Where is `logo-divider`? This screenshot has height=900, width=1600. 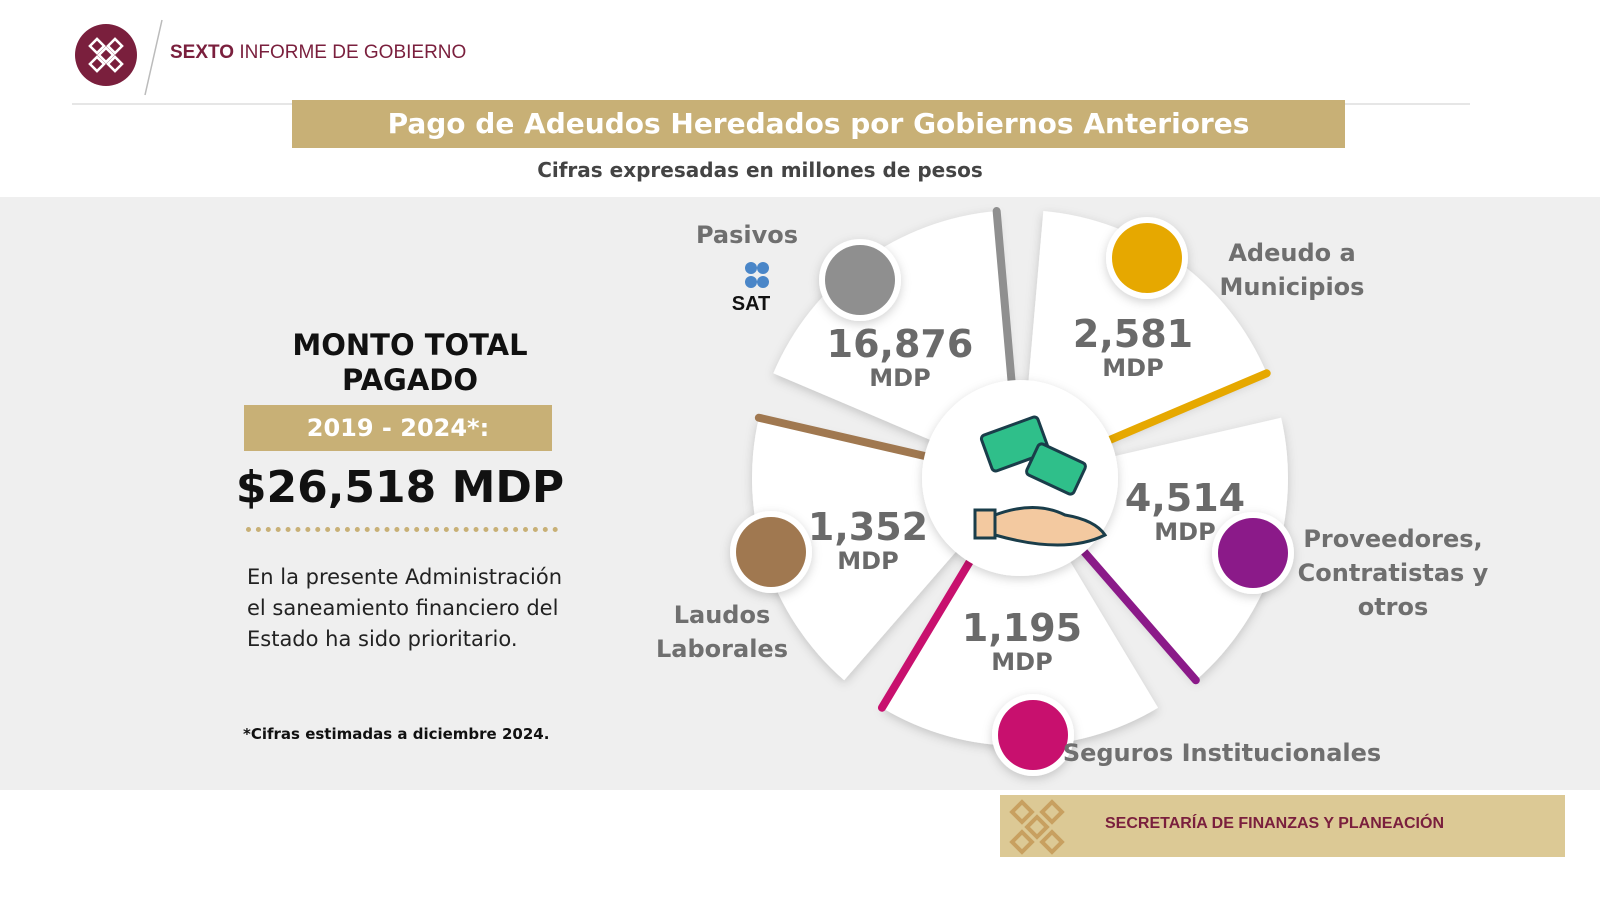 logo-divider is located at coordinates (153, 57).